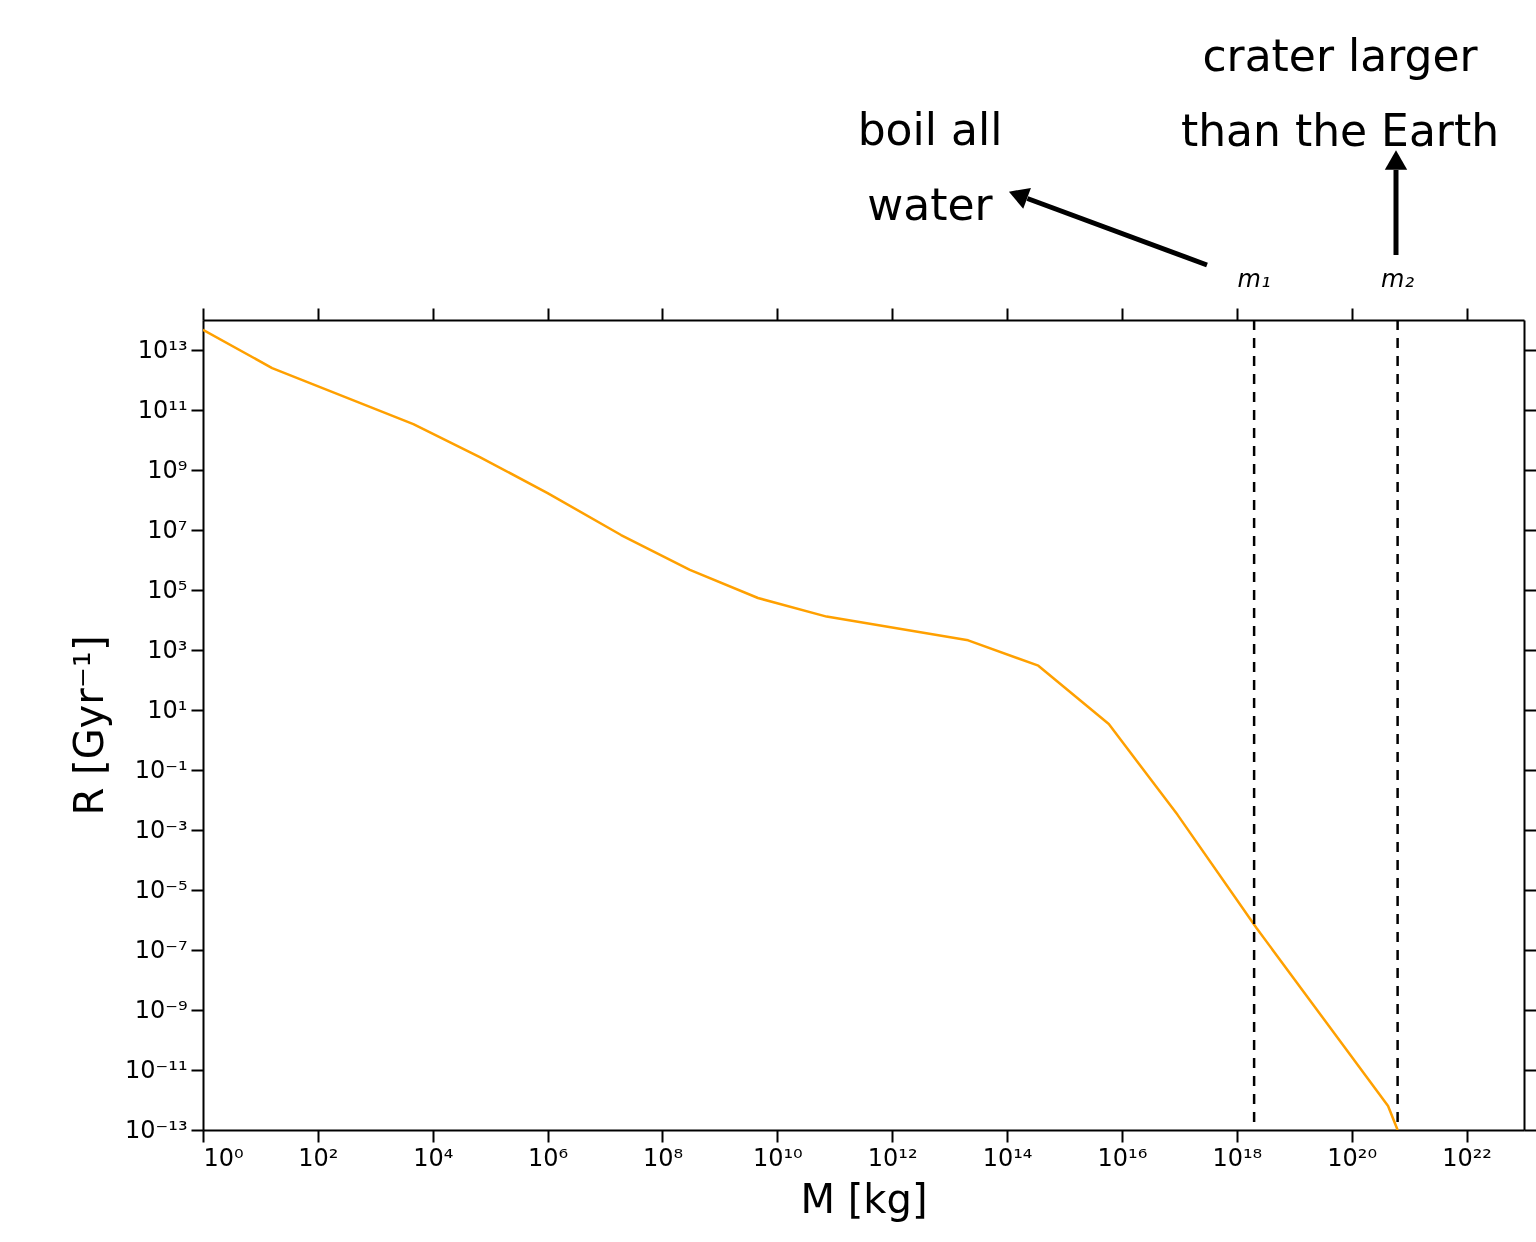 The width and height of the screenshot is (1536, 1242). What do you see at coordinates (161, 949) in the screenshot?
I see `y-tick-label: 10⁻⁷` at bounding box center [161, 949].